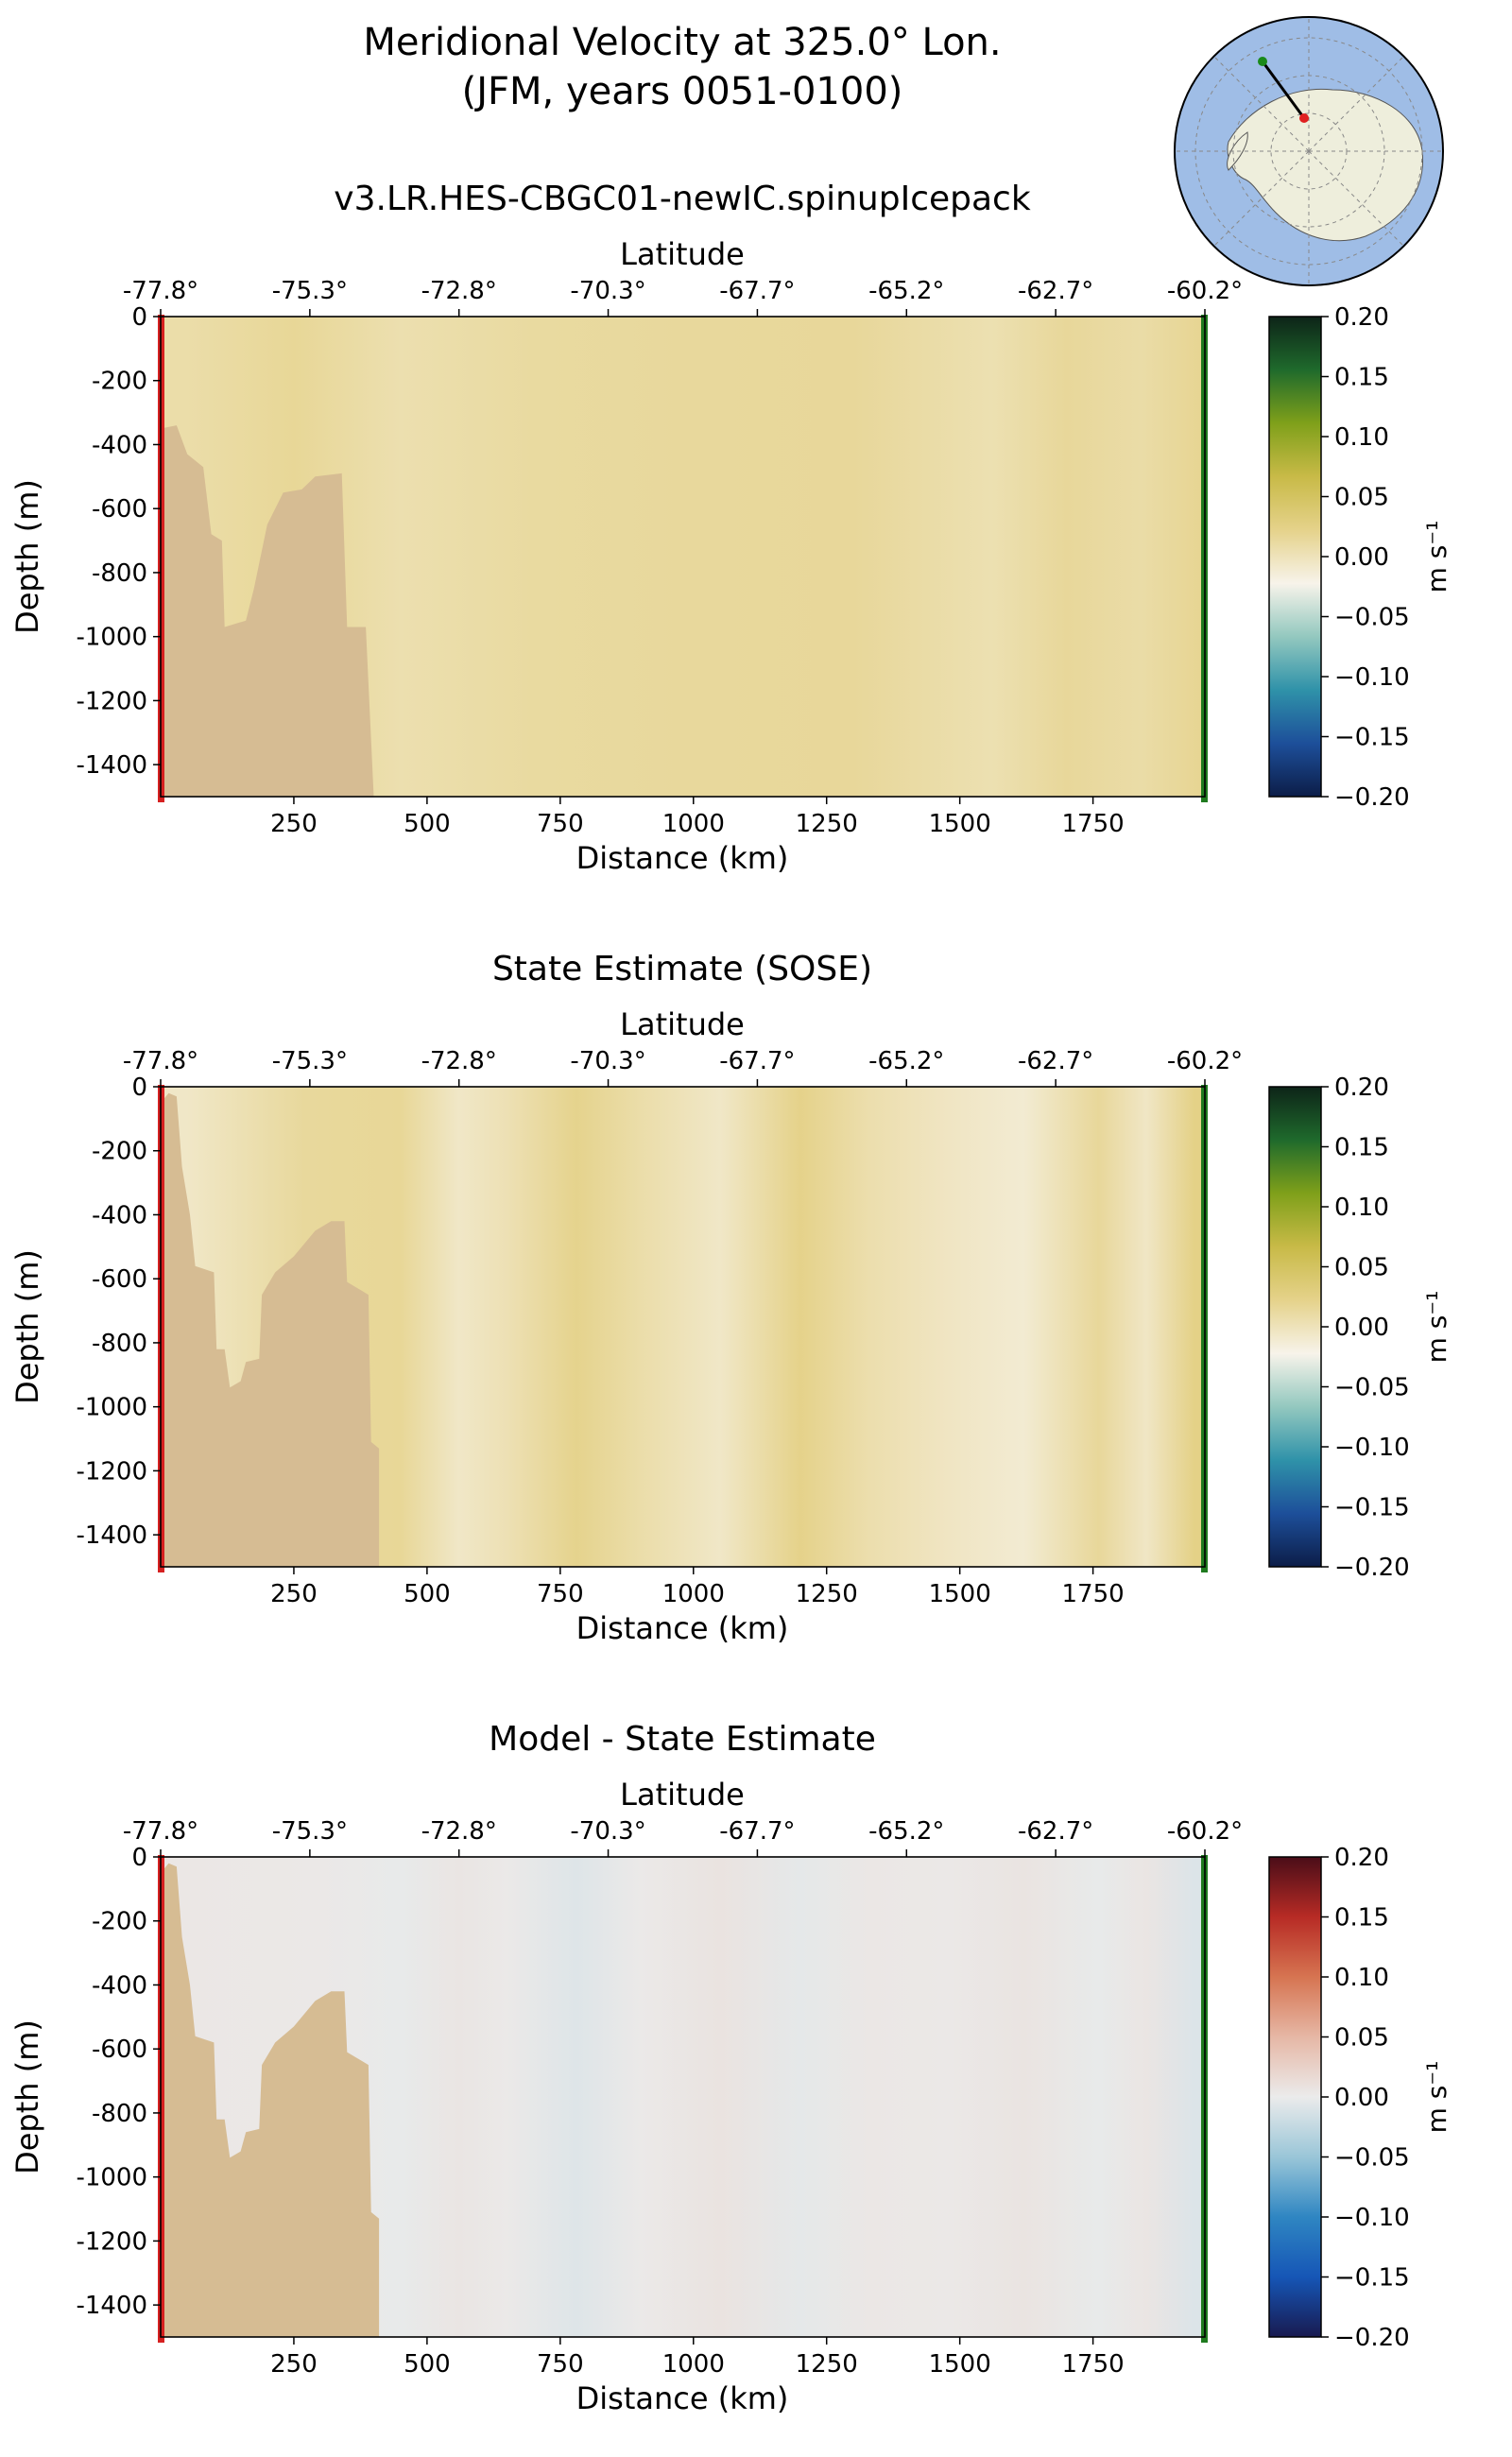 This screenshot has width=1512, height=2457. What do you see at coordinates (960, 2364) in the screenshot?
I see `x-tick-label: 1500` at bounding box center [960, 2364].